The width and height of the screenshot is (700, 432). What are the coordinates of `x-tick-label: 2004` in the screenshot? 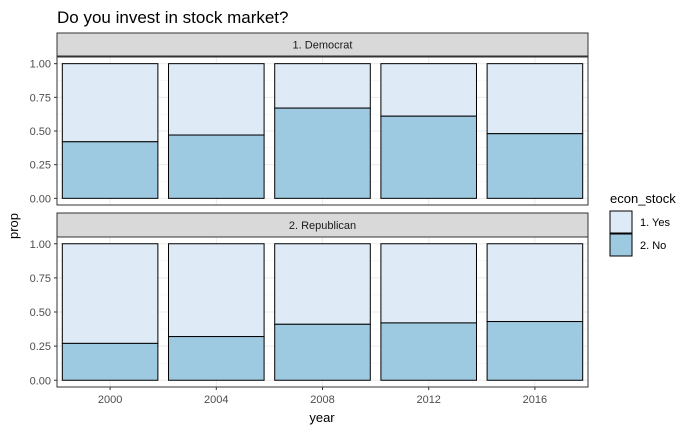 It's located at (216, 400).